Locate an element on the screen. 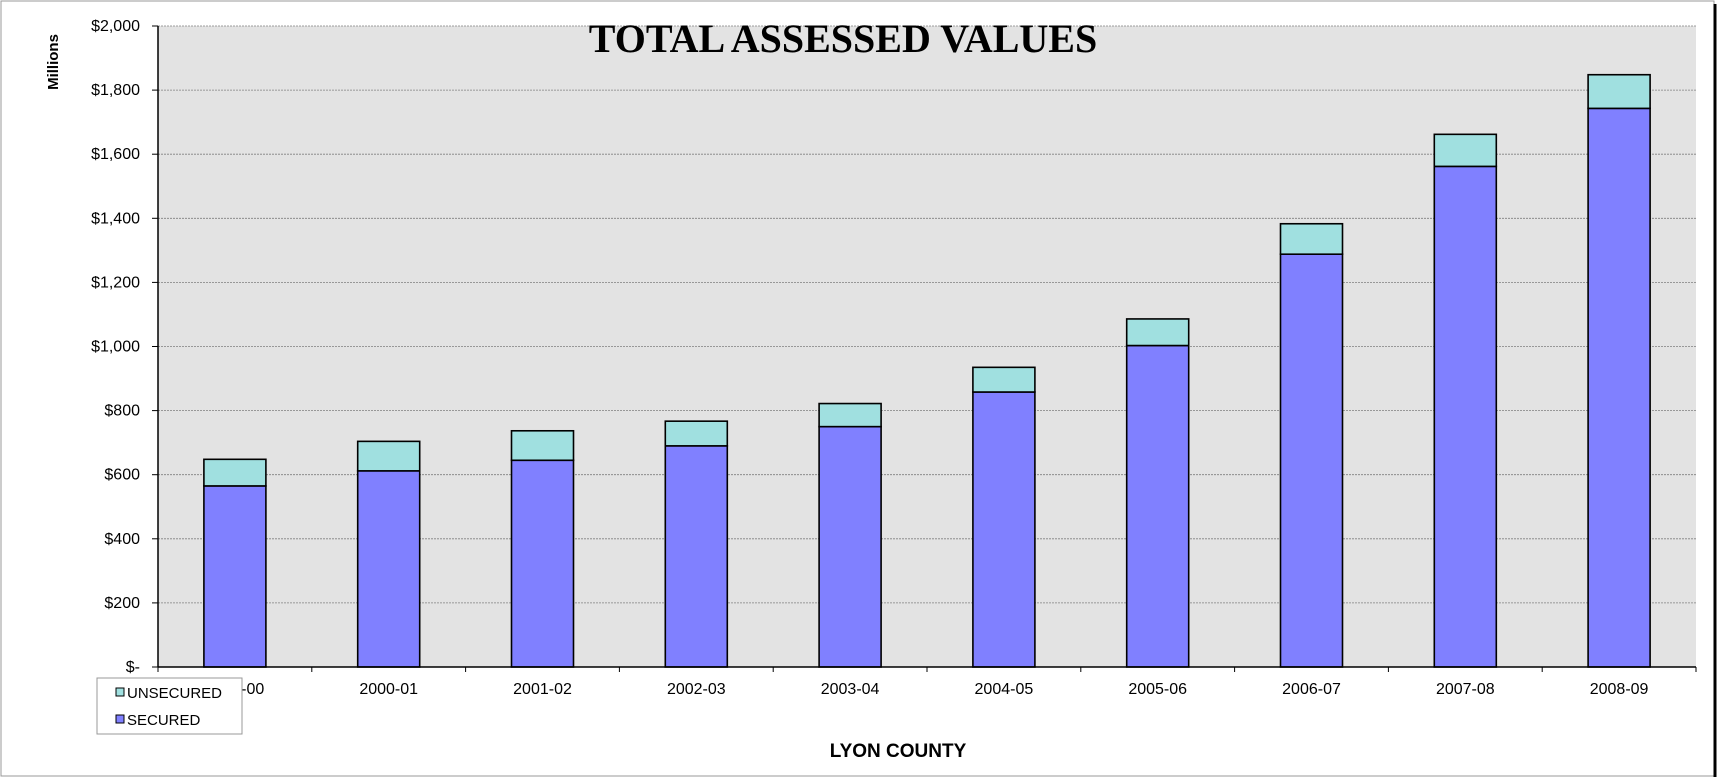 This screenshot has width=1717, height=778. y-tick-label: $1,800 is located at coordinates (115, 90).